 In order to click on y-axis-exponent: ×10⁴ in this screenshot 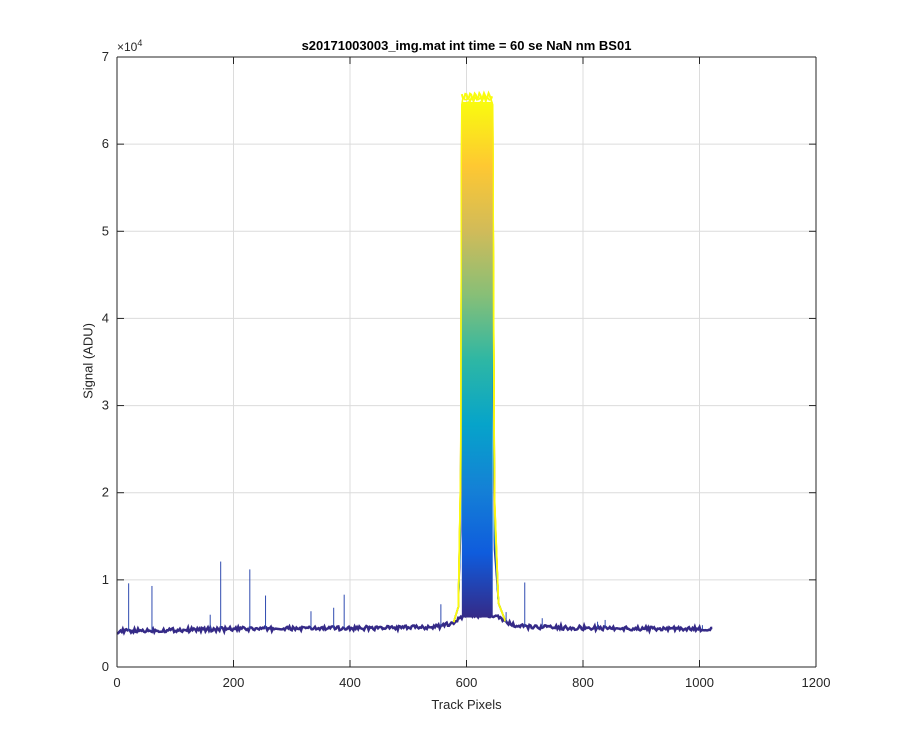, I will do `click(129, 46)`.